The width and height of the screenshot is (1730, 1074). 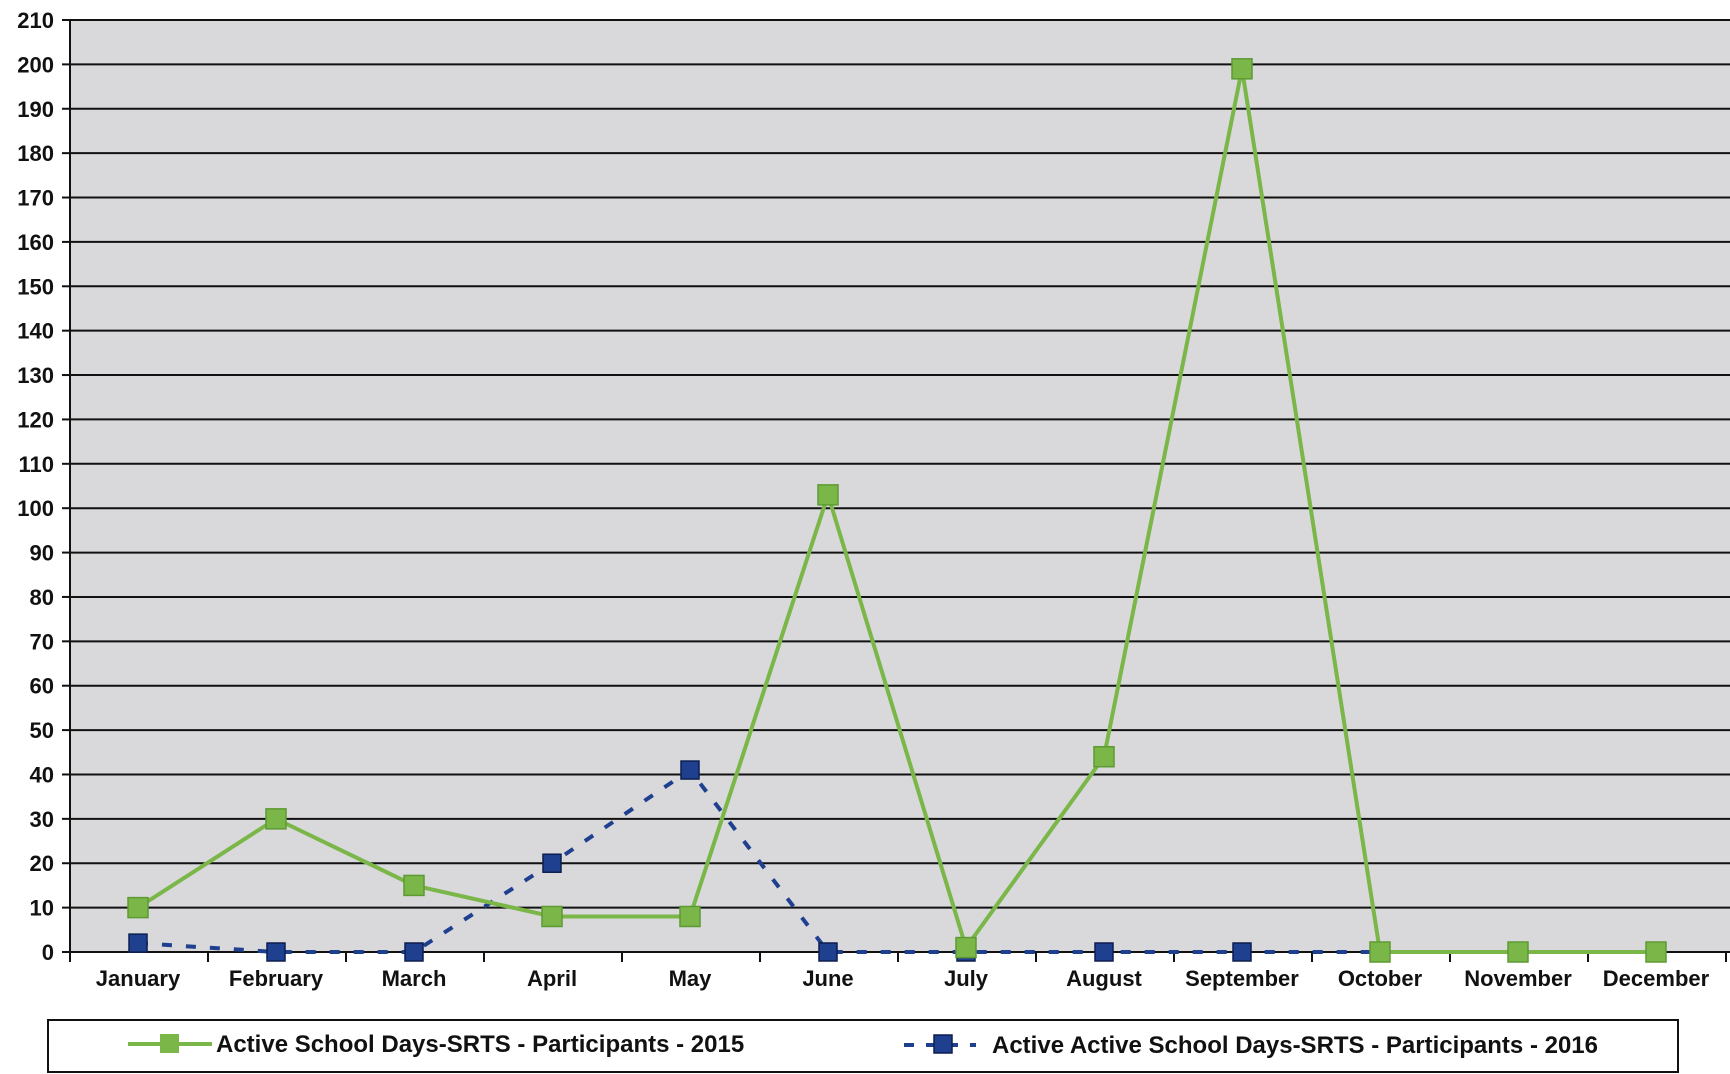 What do you see at coordinates (966, 978) in the screenshot?
I see `x-tick-label: July` at bounding box center [966, 978].